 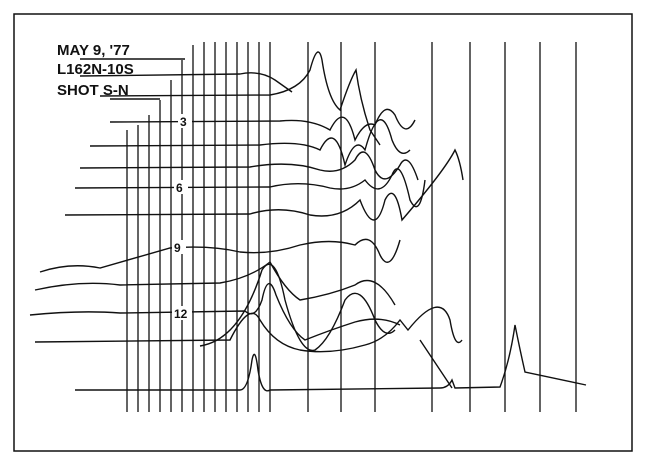 I want to click on header: MAY 9, '77 L162N-10S SHOT S-N, so click(x=121, y=71).